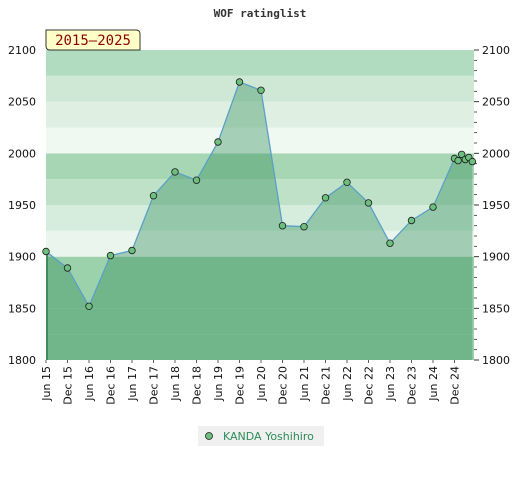  I want to click on x-tick-label: Jun 18, so click(175, 384).